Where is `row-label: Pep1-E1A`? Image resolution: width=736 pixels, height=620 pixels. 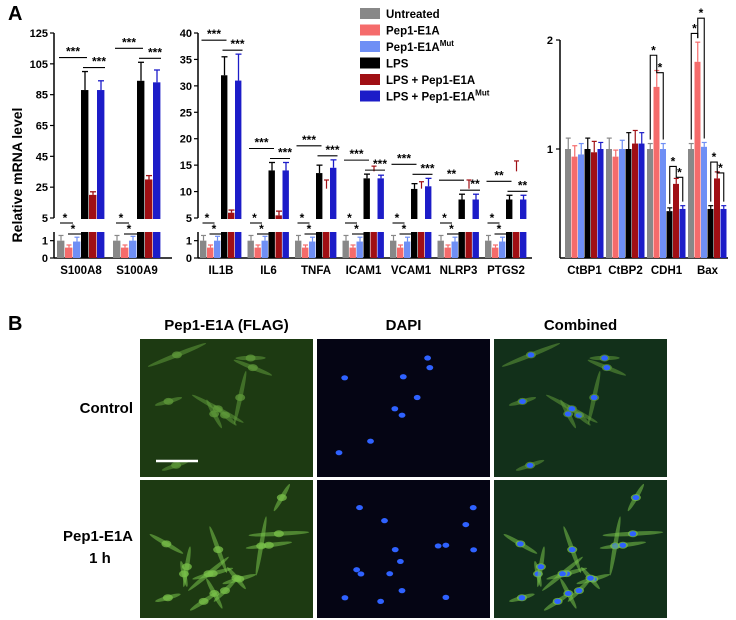
row-label: Pep1-E1A is located at coordinates (98, 536).